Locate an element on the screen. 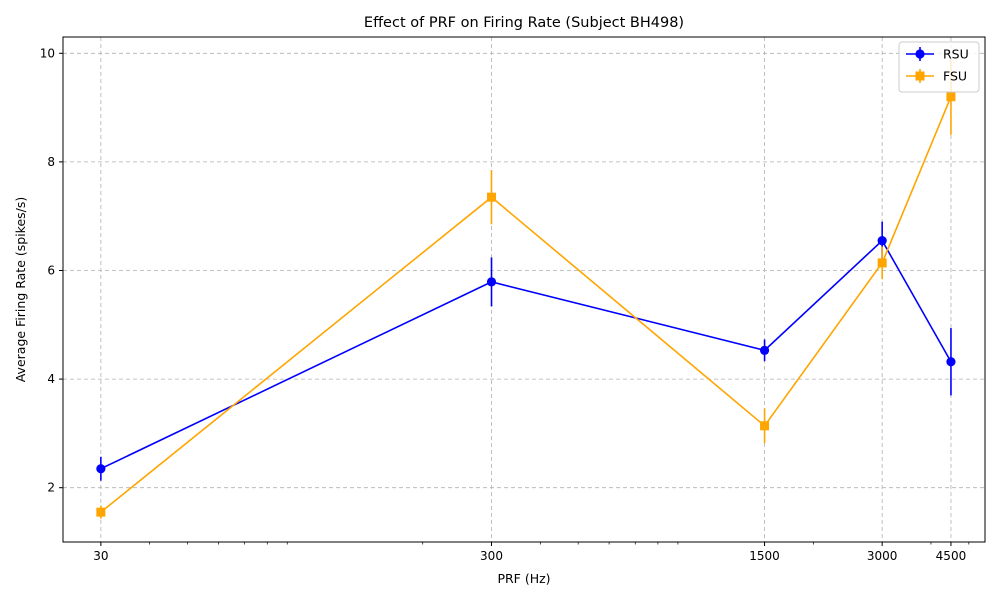 This screenshot has height=604, width=1000. legend-label-rsu: RSU is located at coordinates (956, 54).